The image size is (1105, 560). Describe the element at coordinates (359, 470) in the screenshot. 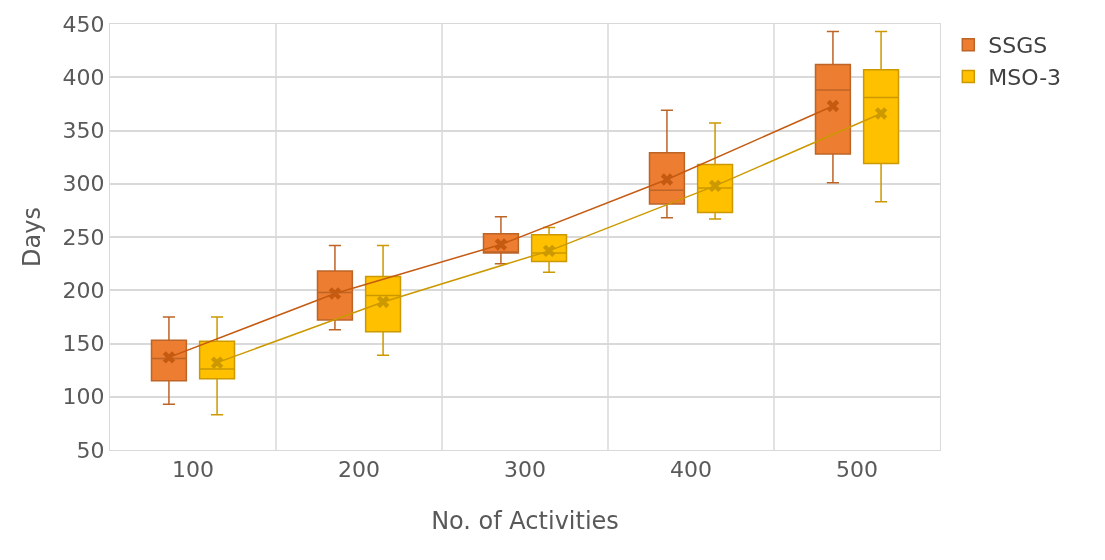

I see `x-tick-label: 200` at that location.